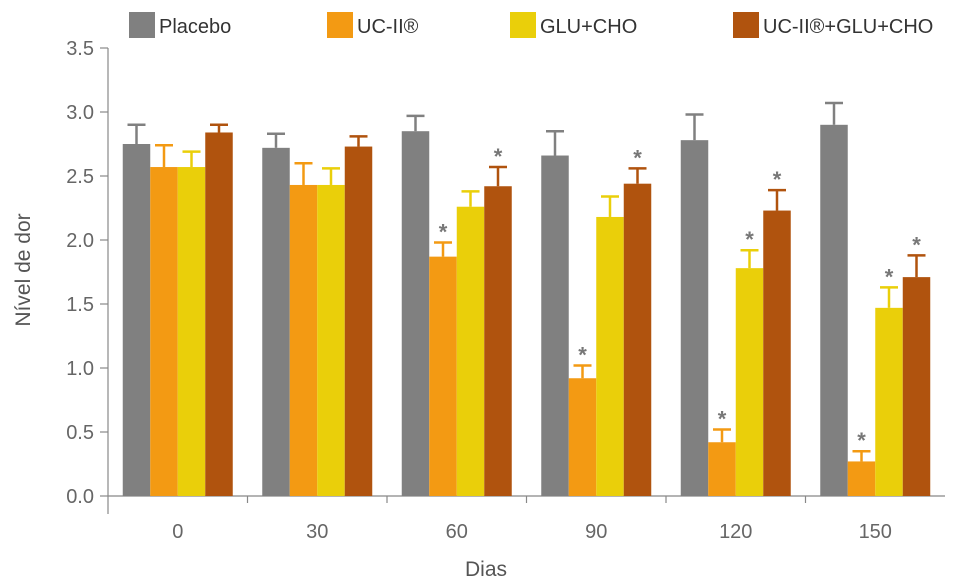 This screenshot has height=582, width=957. Describe the element at coordinates (80, 497) in the screenshot. I see `y-tick-label: 0.0` at that location.